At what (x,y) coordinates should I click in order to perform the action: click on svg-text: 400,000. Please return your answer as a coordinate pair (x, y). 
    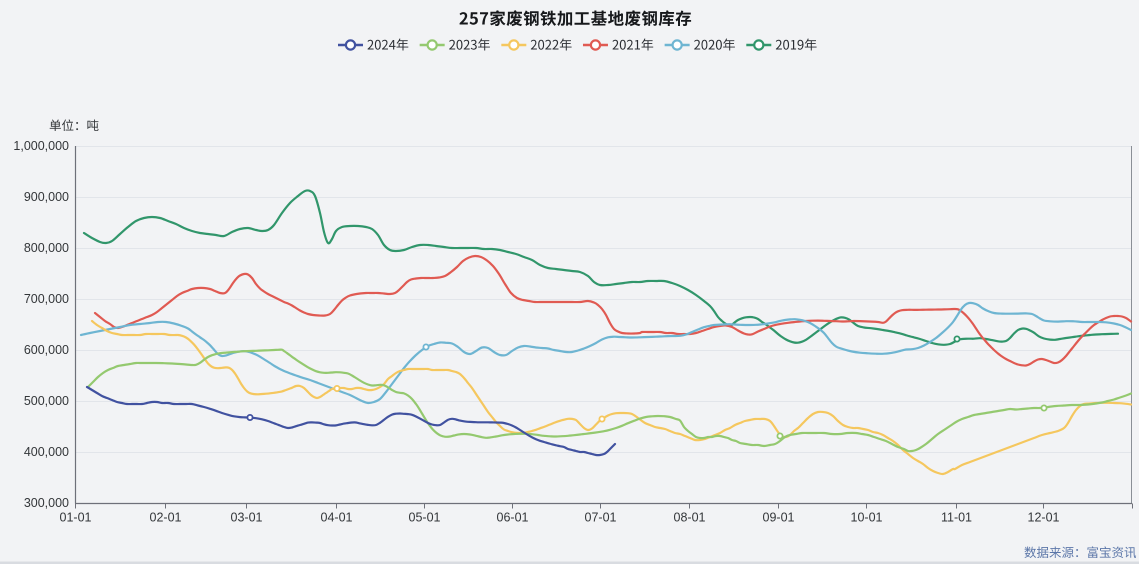
    Looking at the image, I should click on (46, 452).